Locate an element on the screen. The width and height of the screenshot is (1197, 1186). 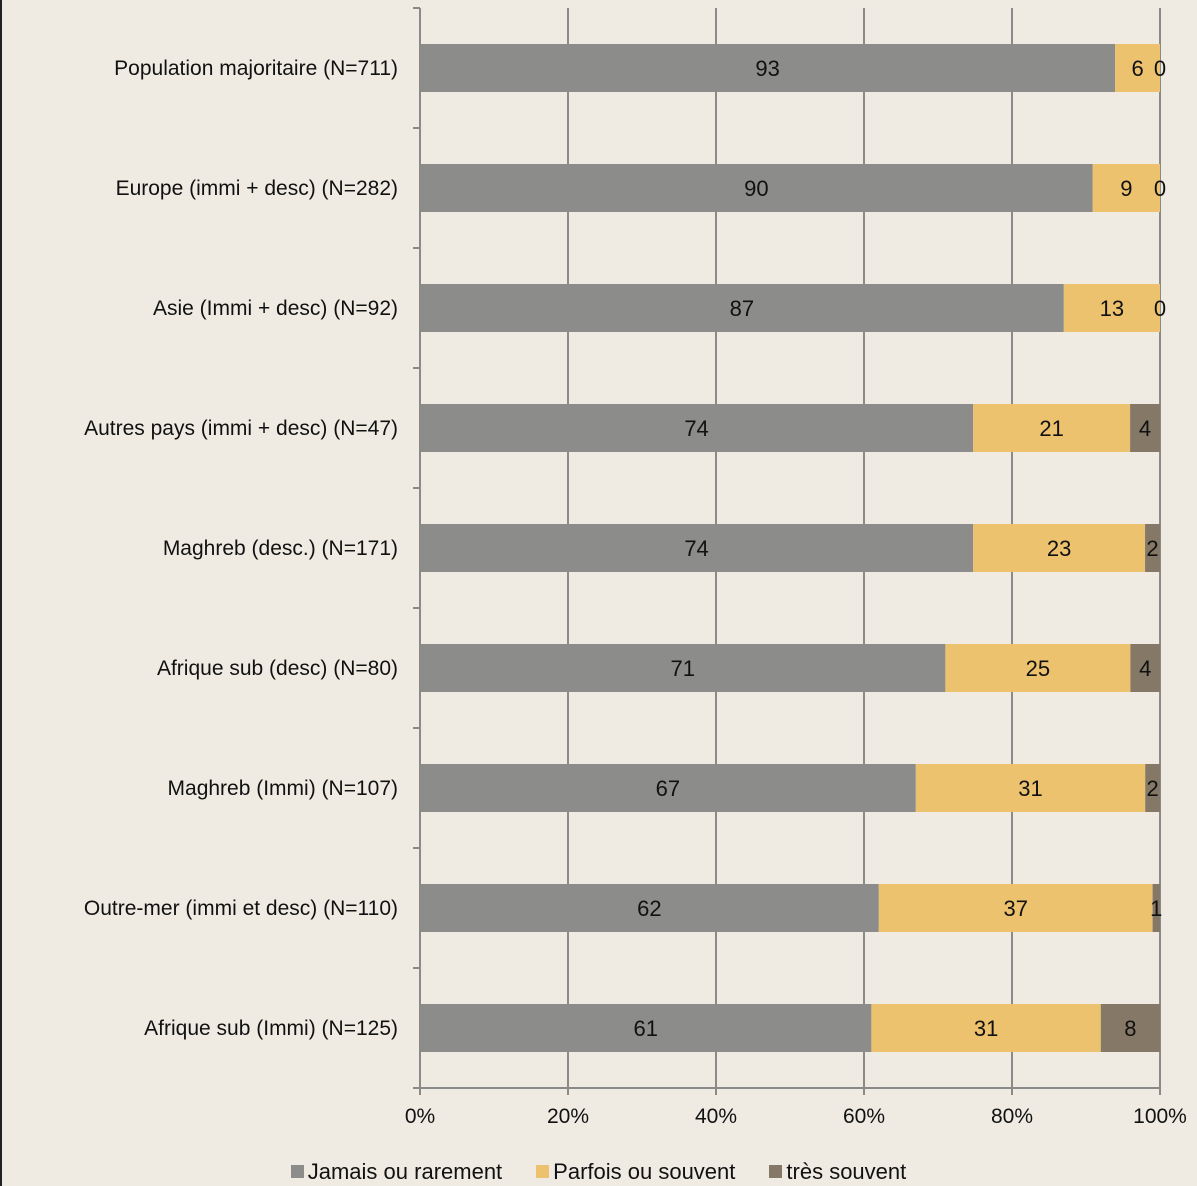
data-label: 1 is located at coordinates (1156, 908).